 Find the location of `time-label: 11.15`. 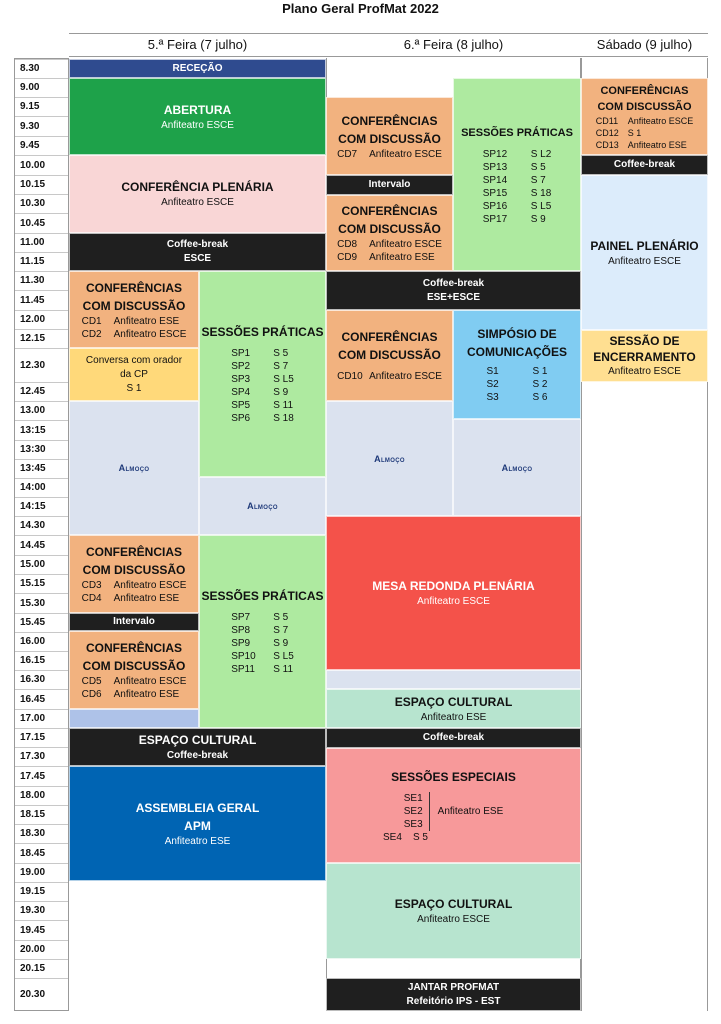

time-label: 11.15 is located at coordinates (41, 261).